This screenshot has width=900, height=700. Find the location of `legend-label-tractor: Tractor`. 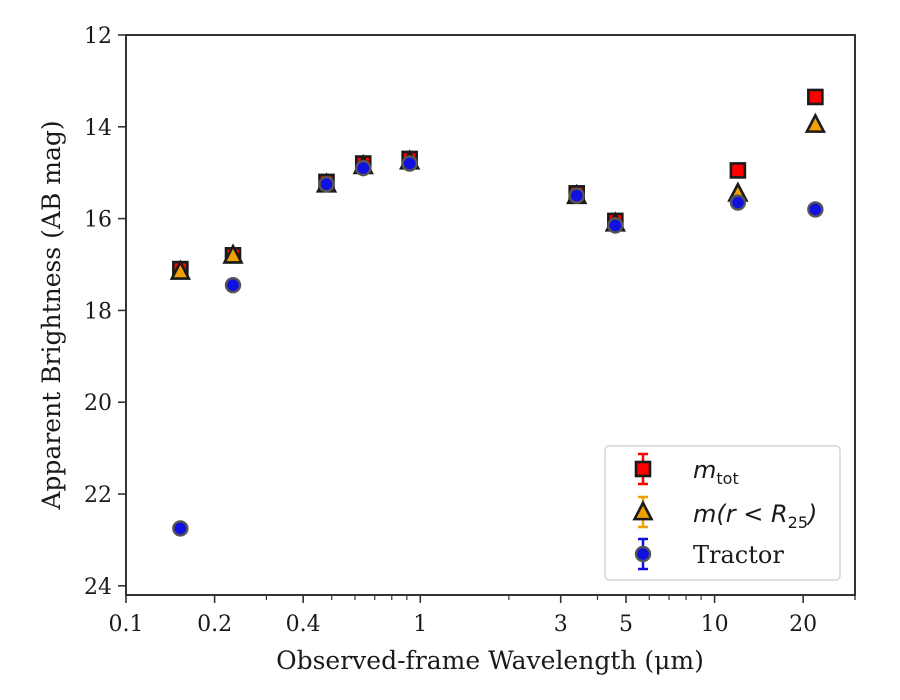

legend-label-tractor: Tractor is located at coordinates (738, 555).